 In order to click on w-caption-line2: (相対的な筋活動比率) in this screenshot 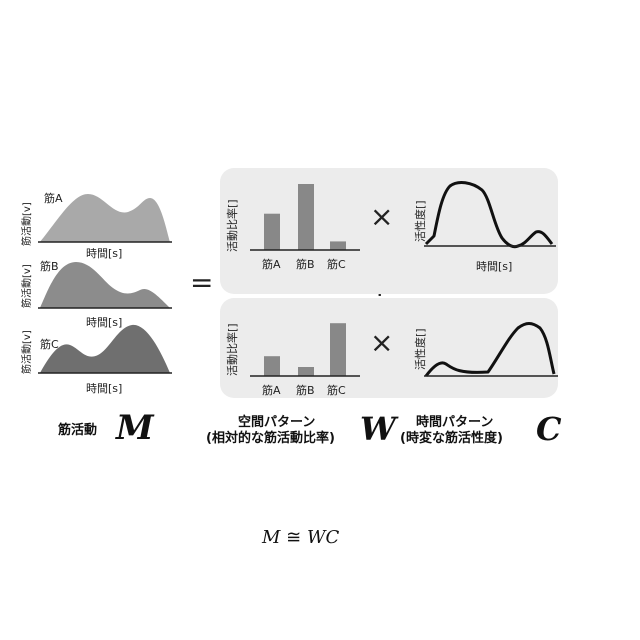, I will do `click(270, 438)`.